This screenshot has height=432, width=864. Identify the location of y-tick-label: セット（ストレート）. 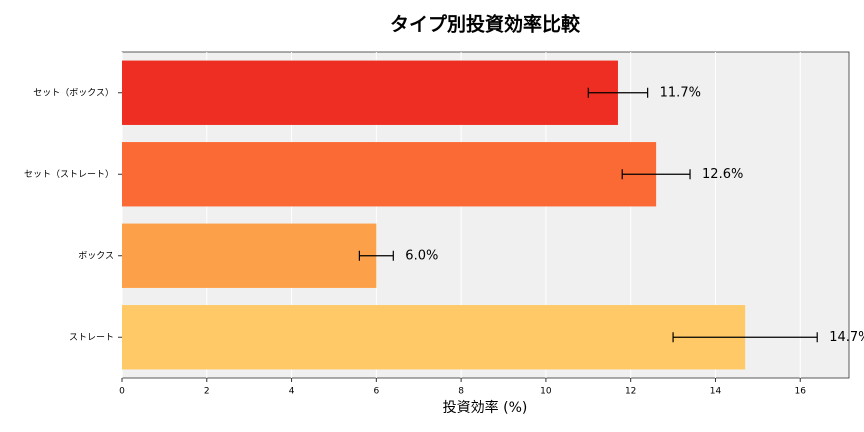
(69, 174).